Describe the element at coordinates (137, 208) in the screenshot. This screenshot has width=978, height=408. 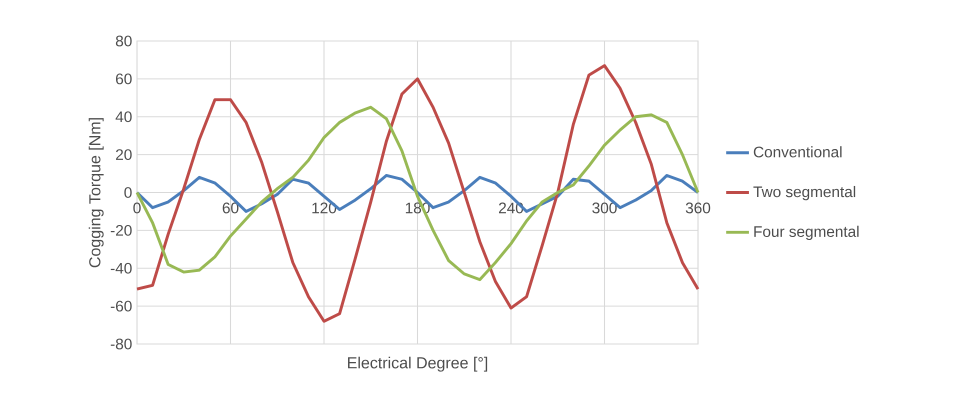
I see `x-tick-label: 0` at that location.